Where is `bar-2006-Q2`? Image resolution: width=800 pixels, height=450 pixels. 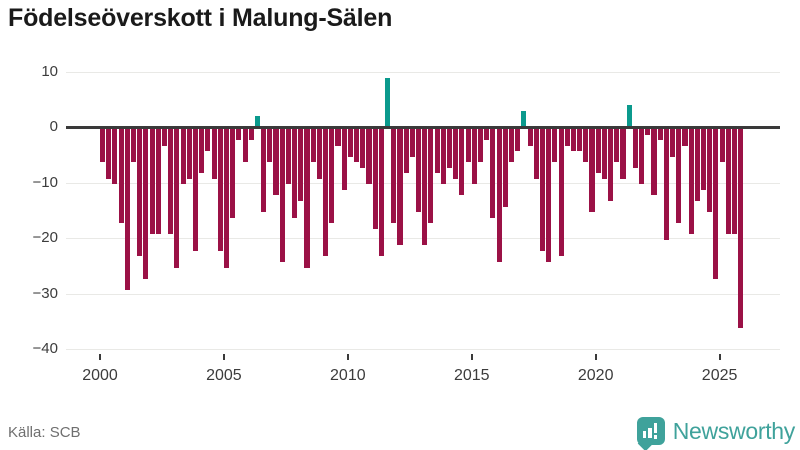 bar-2006-Q2 is located at coordinates (257, 122).